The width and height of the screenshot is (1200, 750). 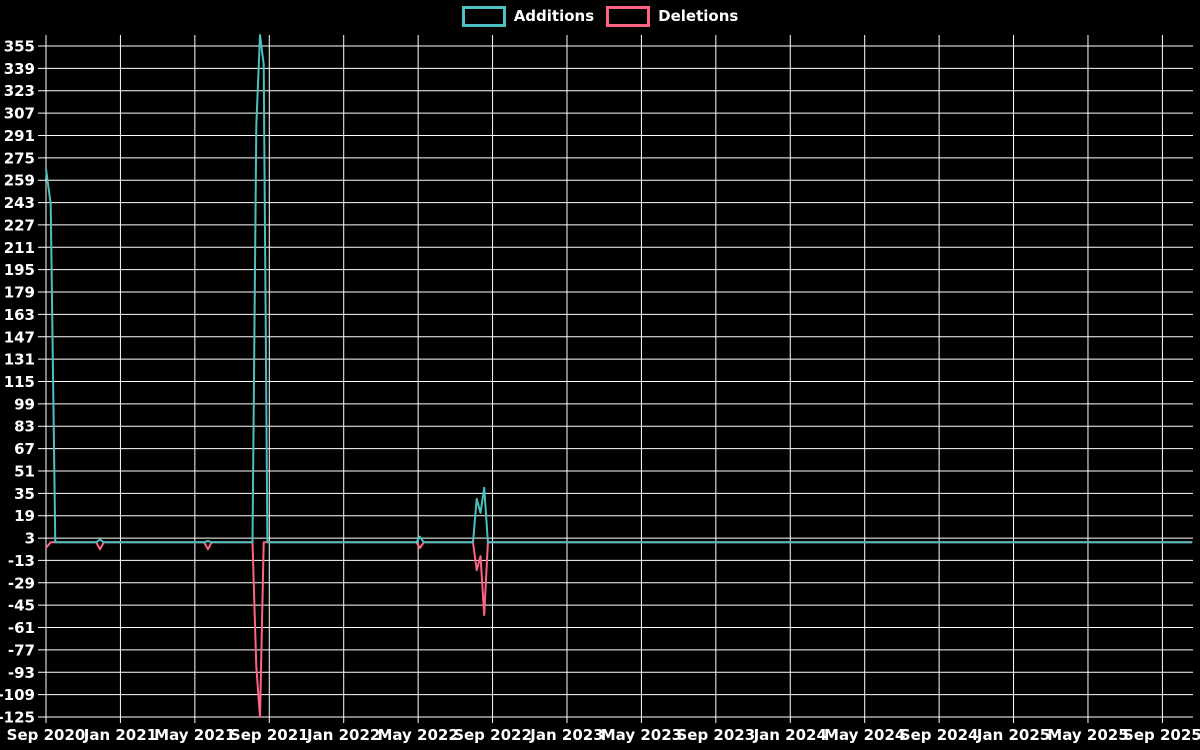 What do you see at coordinates (269, 735) in the screenshot?
I see `x-tick-label: Sep 2021` at bounding box center [269, 735].